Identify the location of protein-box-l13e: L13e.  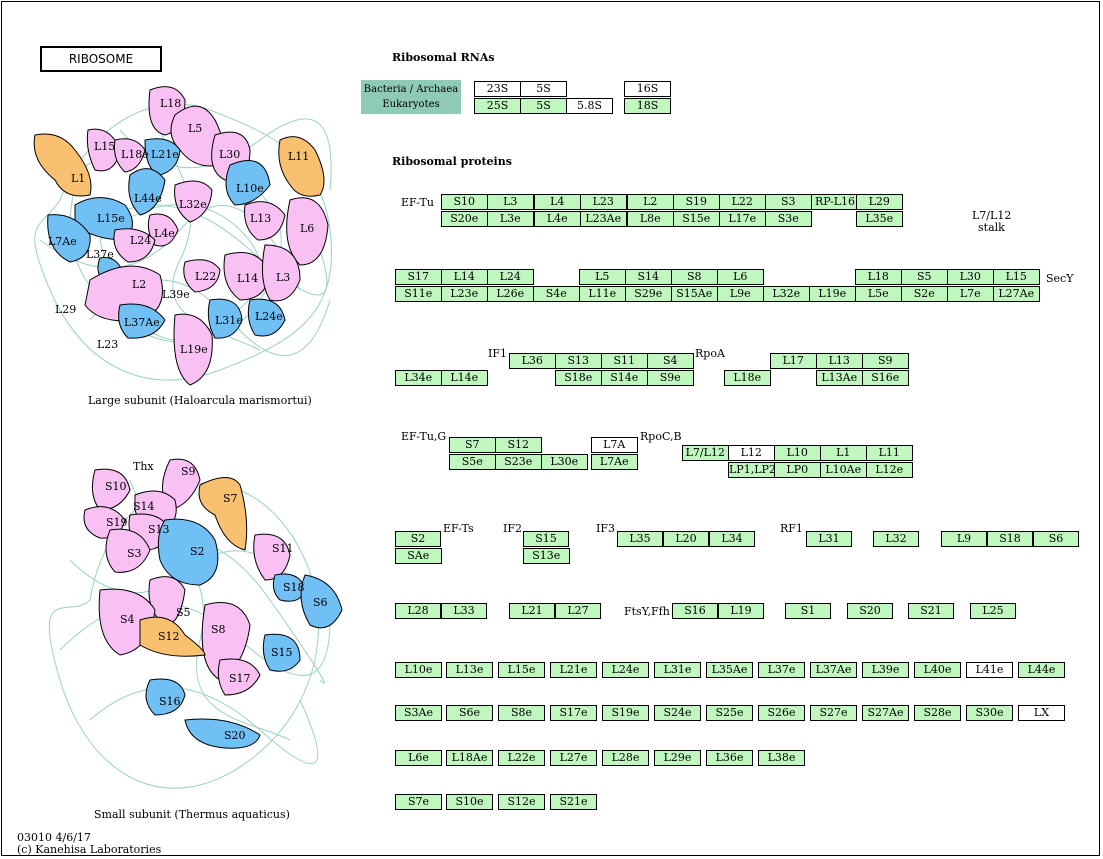
(469, 670).